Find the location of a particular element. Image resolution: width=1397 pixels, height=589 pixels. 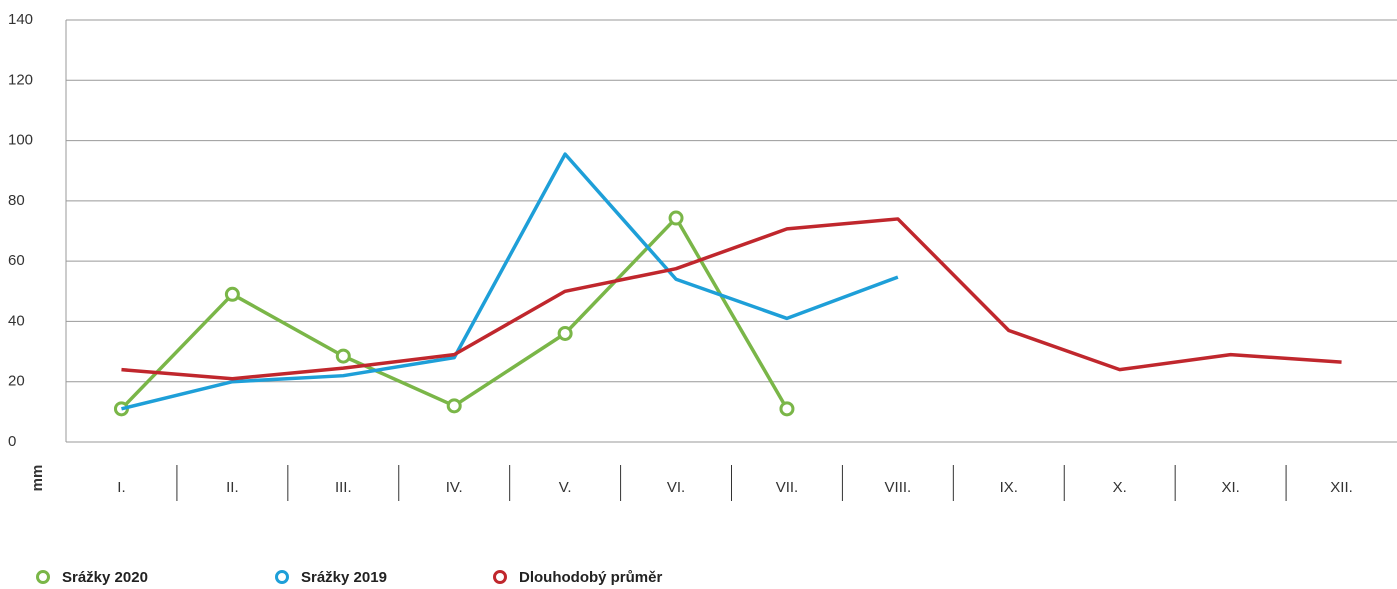

y-tick-label: 20 is located at coordinates (16, 381).